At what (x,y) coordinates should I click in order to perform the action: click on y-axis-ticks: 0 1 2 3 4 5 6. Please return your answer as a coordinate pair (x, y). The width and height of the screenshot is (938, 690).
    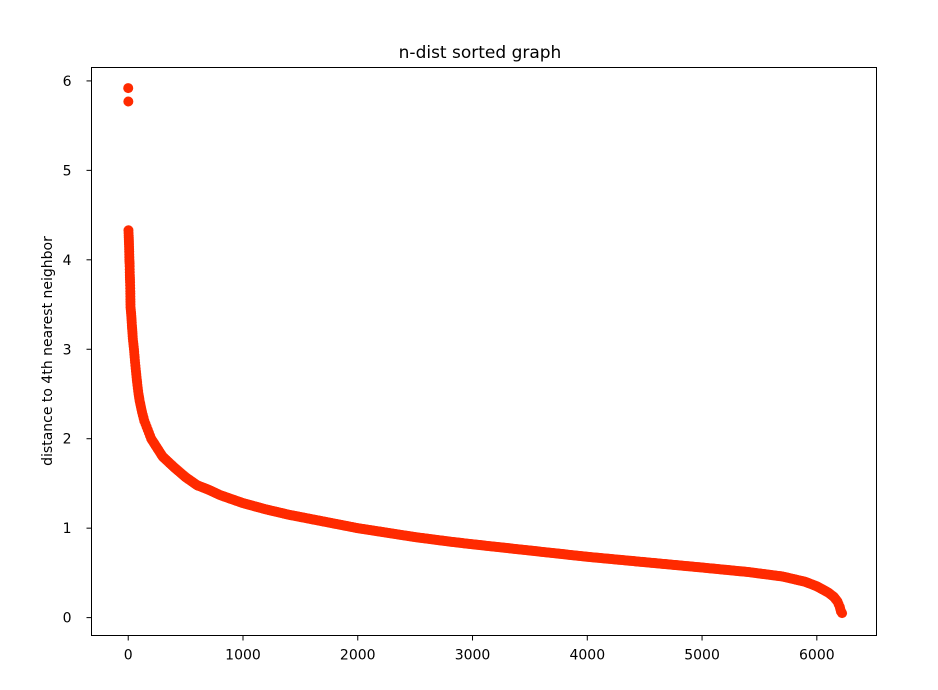
    Looking at the image, I should click on (77, 350).